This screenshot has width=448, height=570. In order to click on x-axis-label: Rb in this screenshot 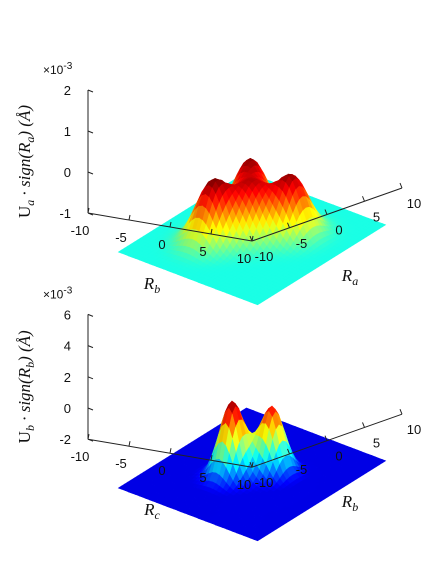, I will do `click(151, 285)`.